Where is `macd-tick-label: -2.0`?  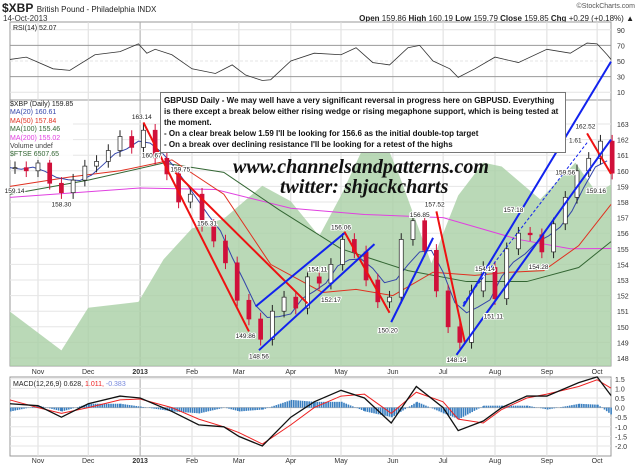 macd-tick-label: -2.0 is located at coordinates (621, 447).